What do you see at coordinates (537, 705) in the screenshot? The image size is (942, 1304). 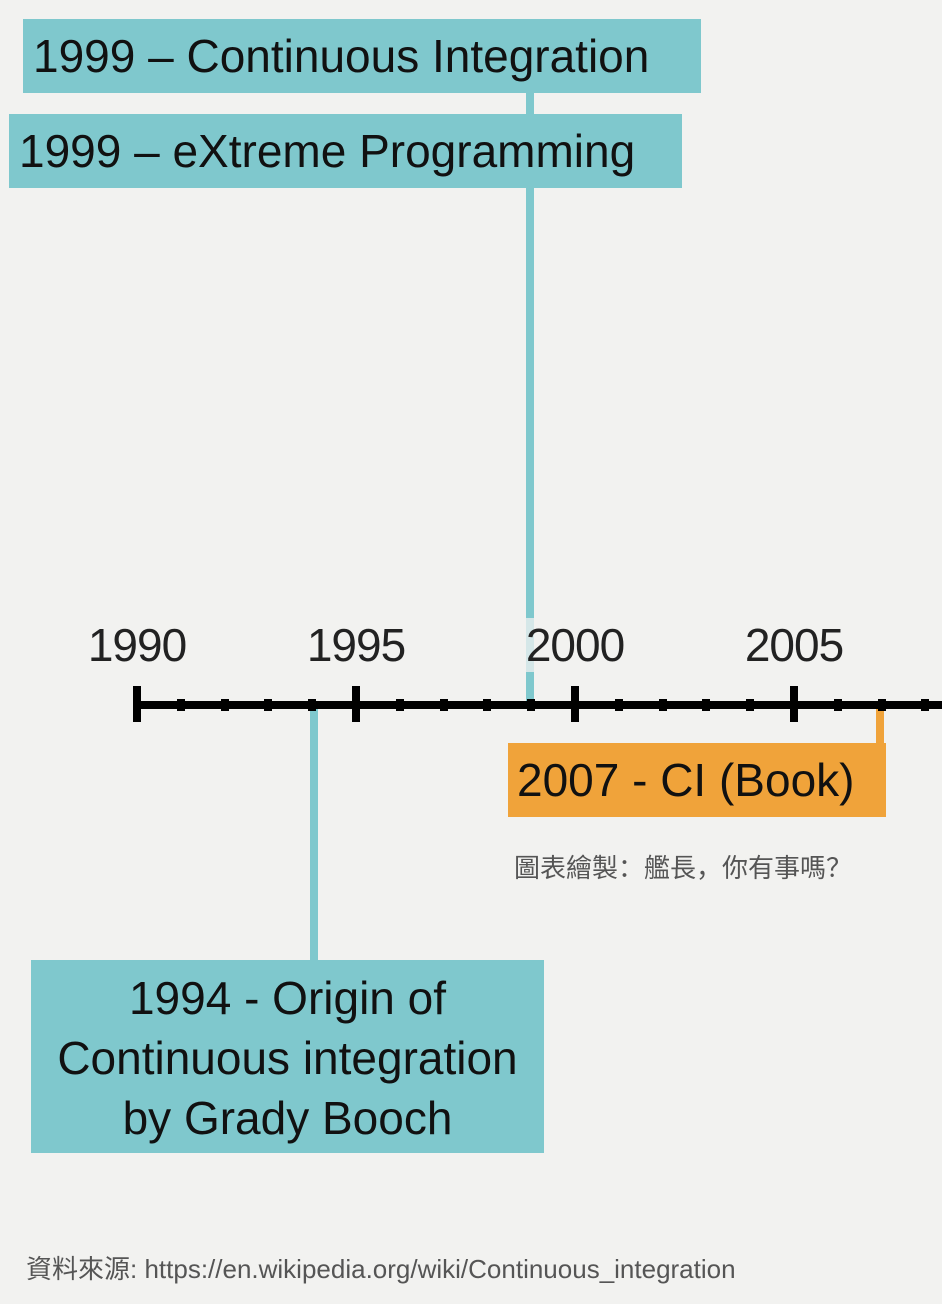 I see `timeline-axis` at bounding box center [537, 705].